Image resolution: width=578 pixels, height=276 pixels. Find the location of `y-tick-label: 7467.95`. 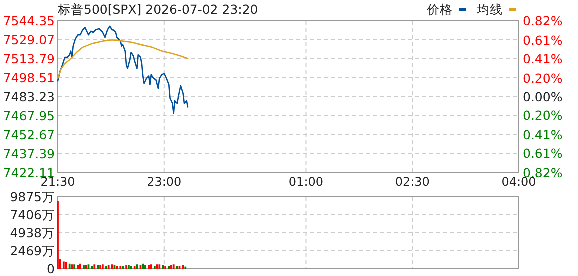

y-tick-label: 7467.95 is located at coordinates (29, 116).